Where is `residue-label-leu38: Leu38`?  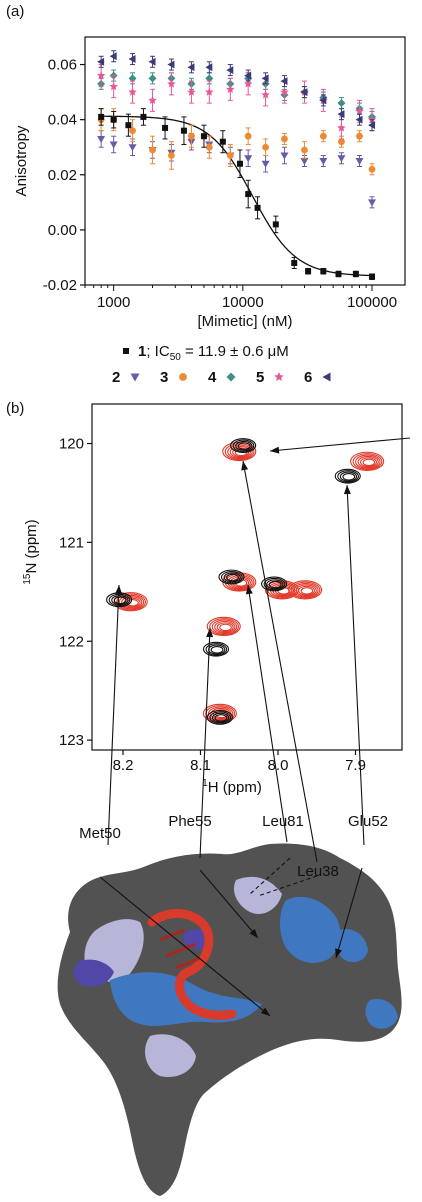 residue-label-leu38: Leu38 is located at coordinates (318, 871).